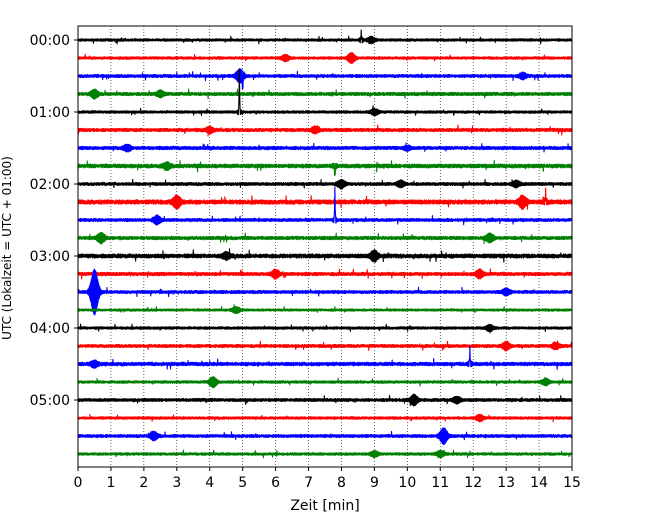 This screenshot has width=650, height=520. Describe the element at coordinates (7, 248) in the screenshot. I see `y-axis-label: UTC (Lokalzeit = UTC + 01:00)` at that location.